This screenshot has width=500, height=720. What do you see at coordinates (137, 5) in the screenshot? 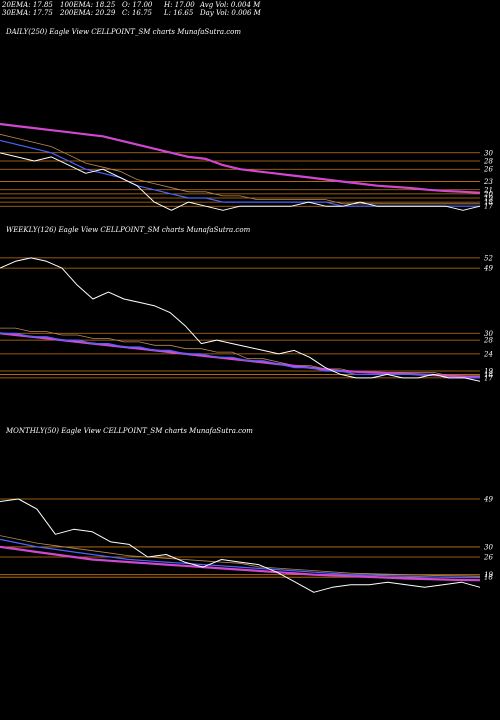
I see `open-readout: O: 17.00` at bounding box center [137, 5].